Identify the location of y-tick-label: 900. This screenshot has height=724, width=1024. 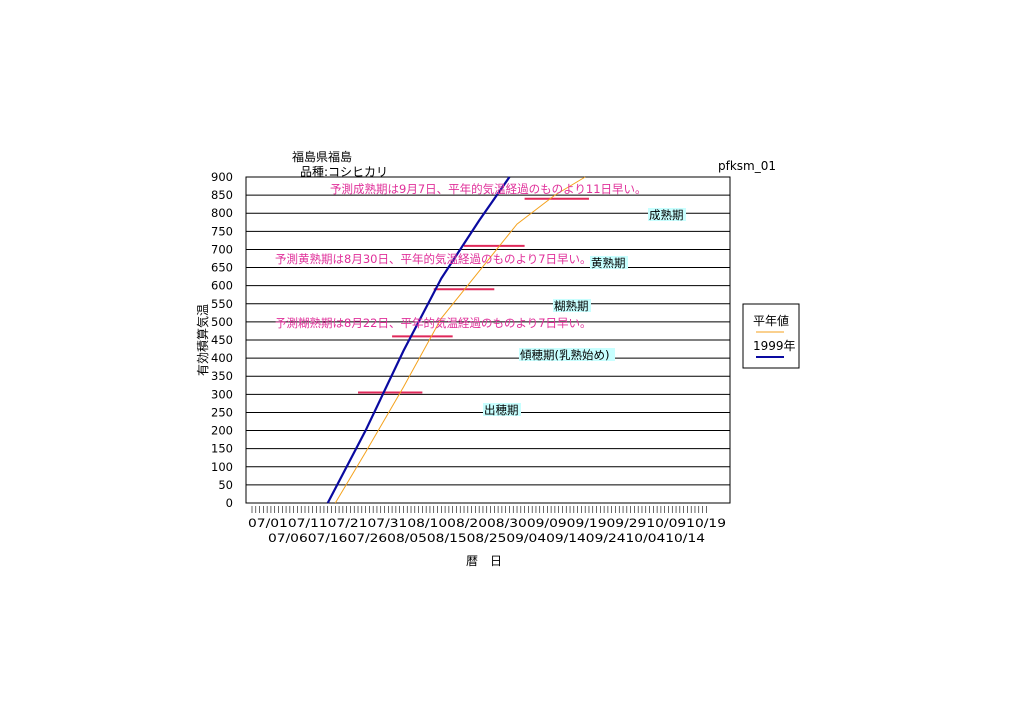
(222, 177).